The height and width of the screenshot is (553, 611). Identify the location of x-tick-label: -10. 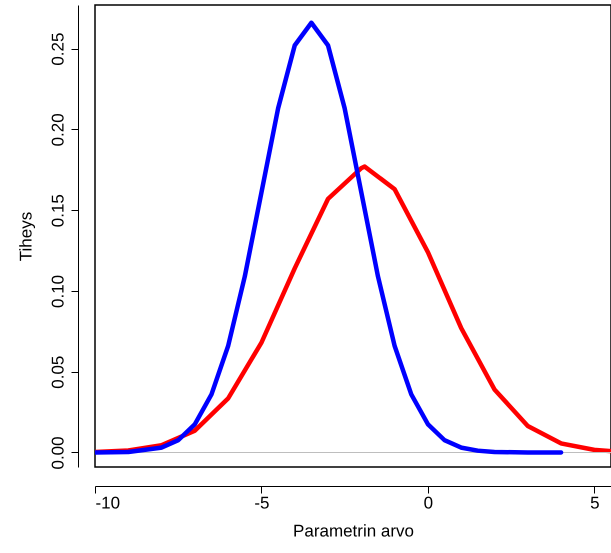
(108, 503).